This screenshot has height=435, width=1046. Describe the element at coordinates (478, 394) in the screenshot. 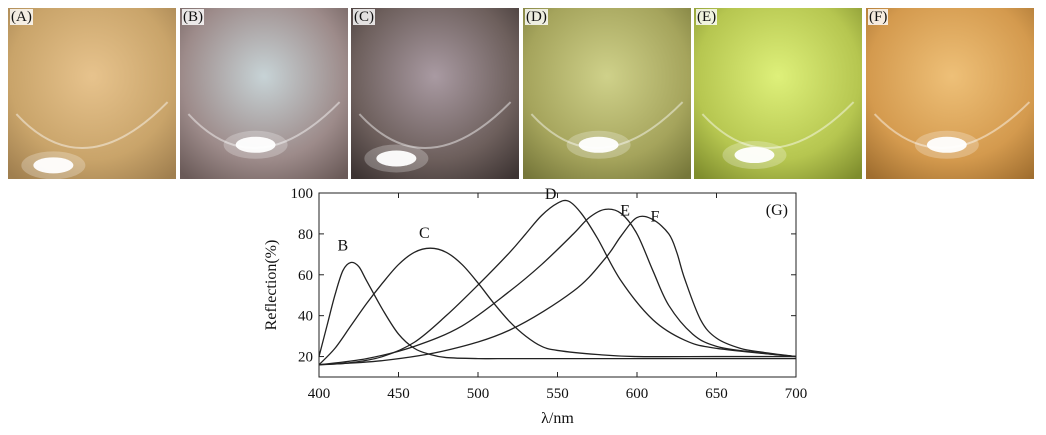

I see `x-tick-label: 500` at that location.